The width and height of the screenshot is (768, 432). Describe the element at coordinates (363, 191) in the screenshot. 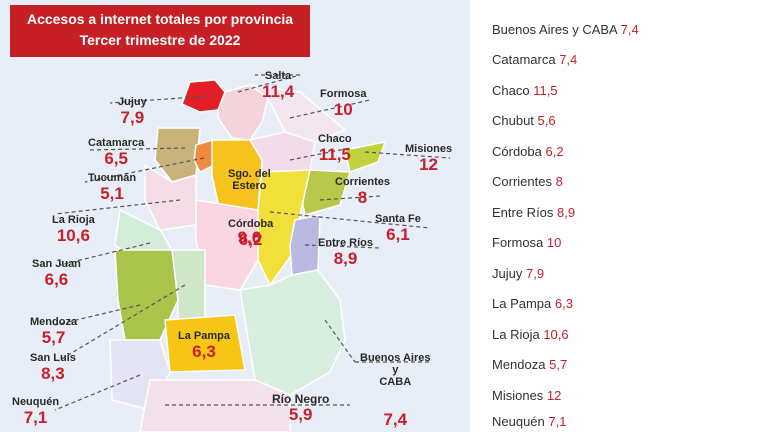

I see `map-label-corrientes: Corrientes 8` at that location.